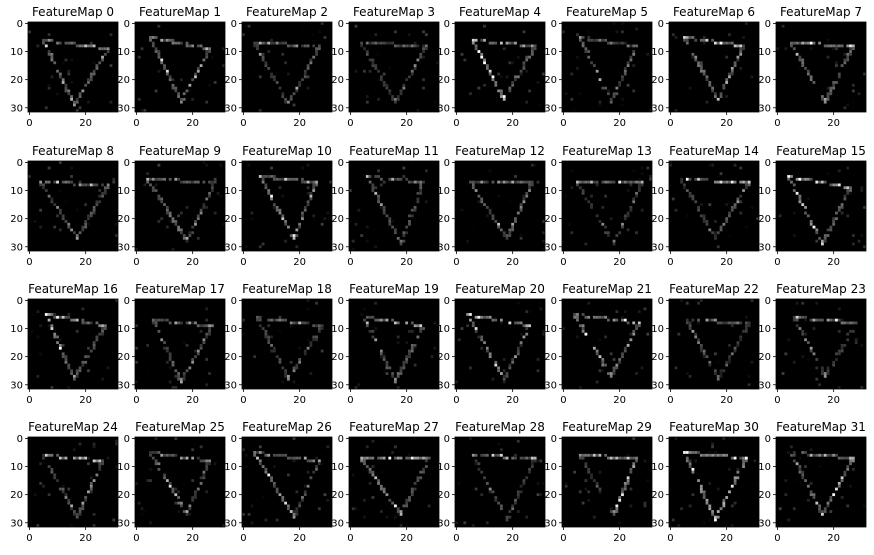  What do you see at coordinates (180, 289) in the screenshot?
I see `panel-title: FeatureMap 17` at bounding box center [180, 289].